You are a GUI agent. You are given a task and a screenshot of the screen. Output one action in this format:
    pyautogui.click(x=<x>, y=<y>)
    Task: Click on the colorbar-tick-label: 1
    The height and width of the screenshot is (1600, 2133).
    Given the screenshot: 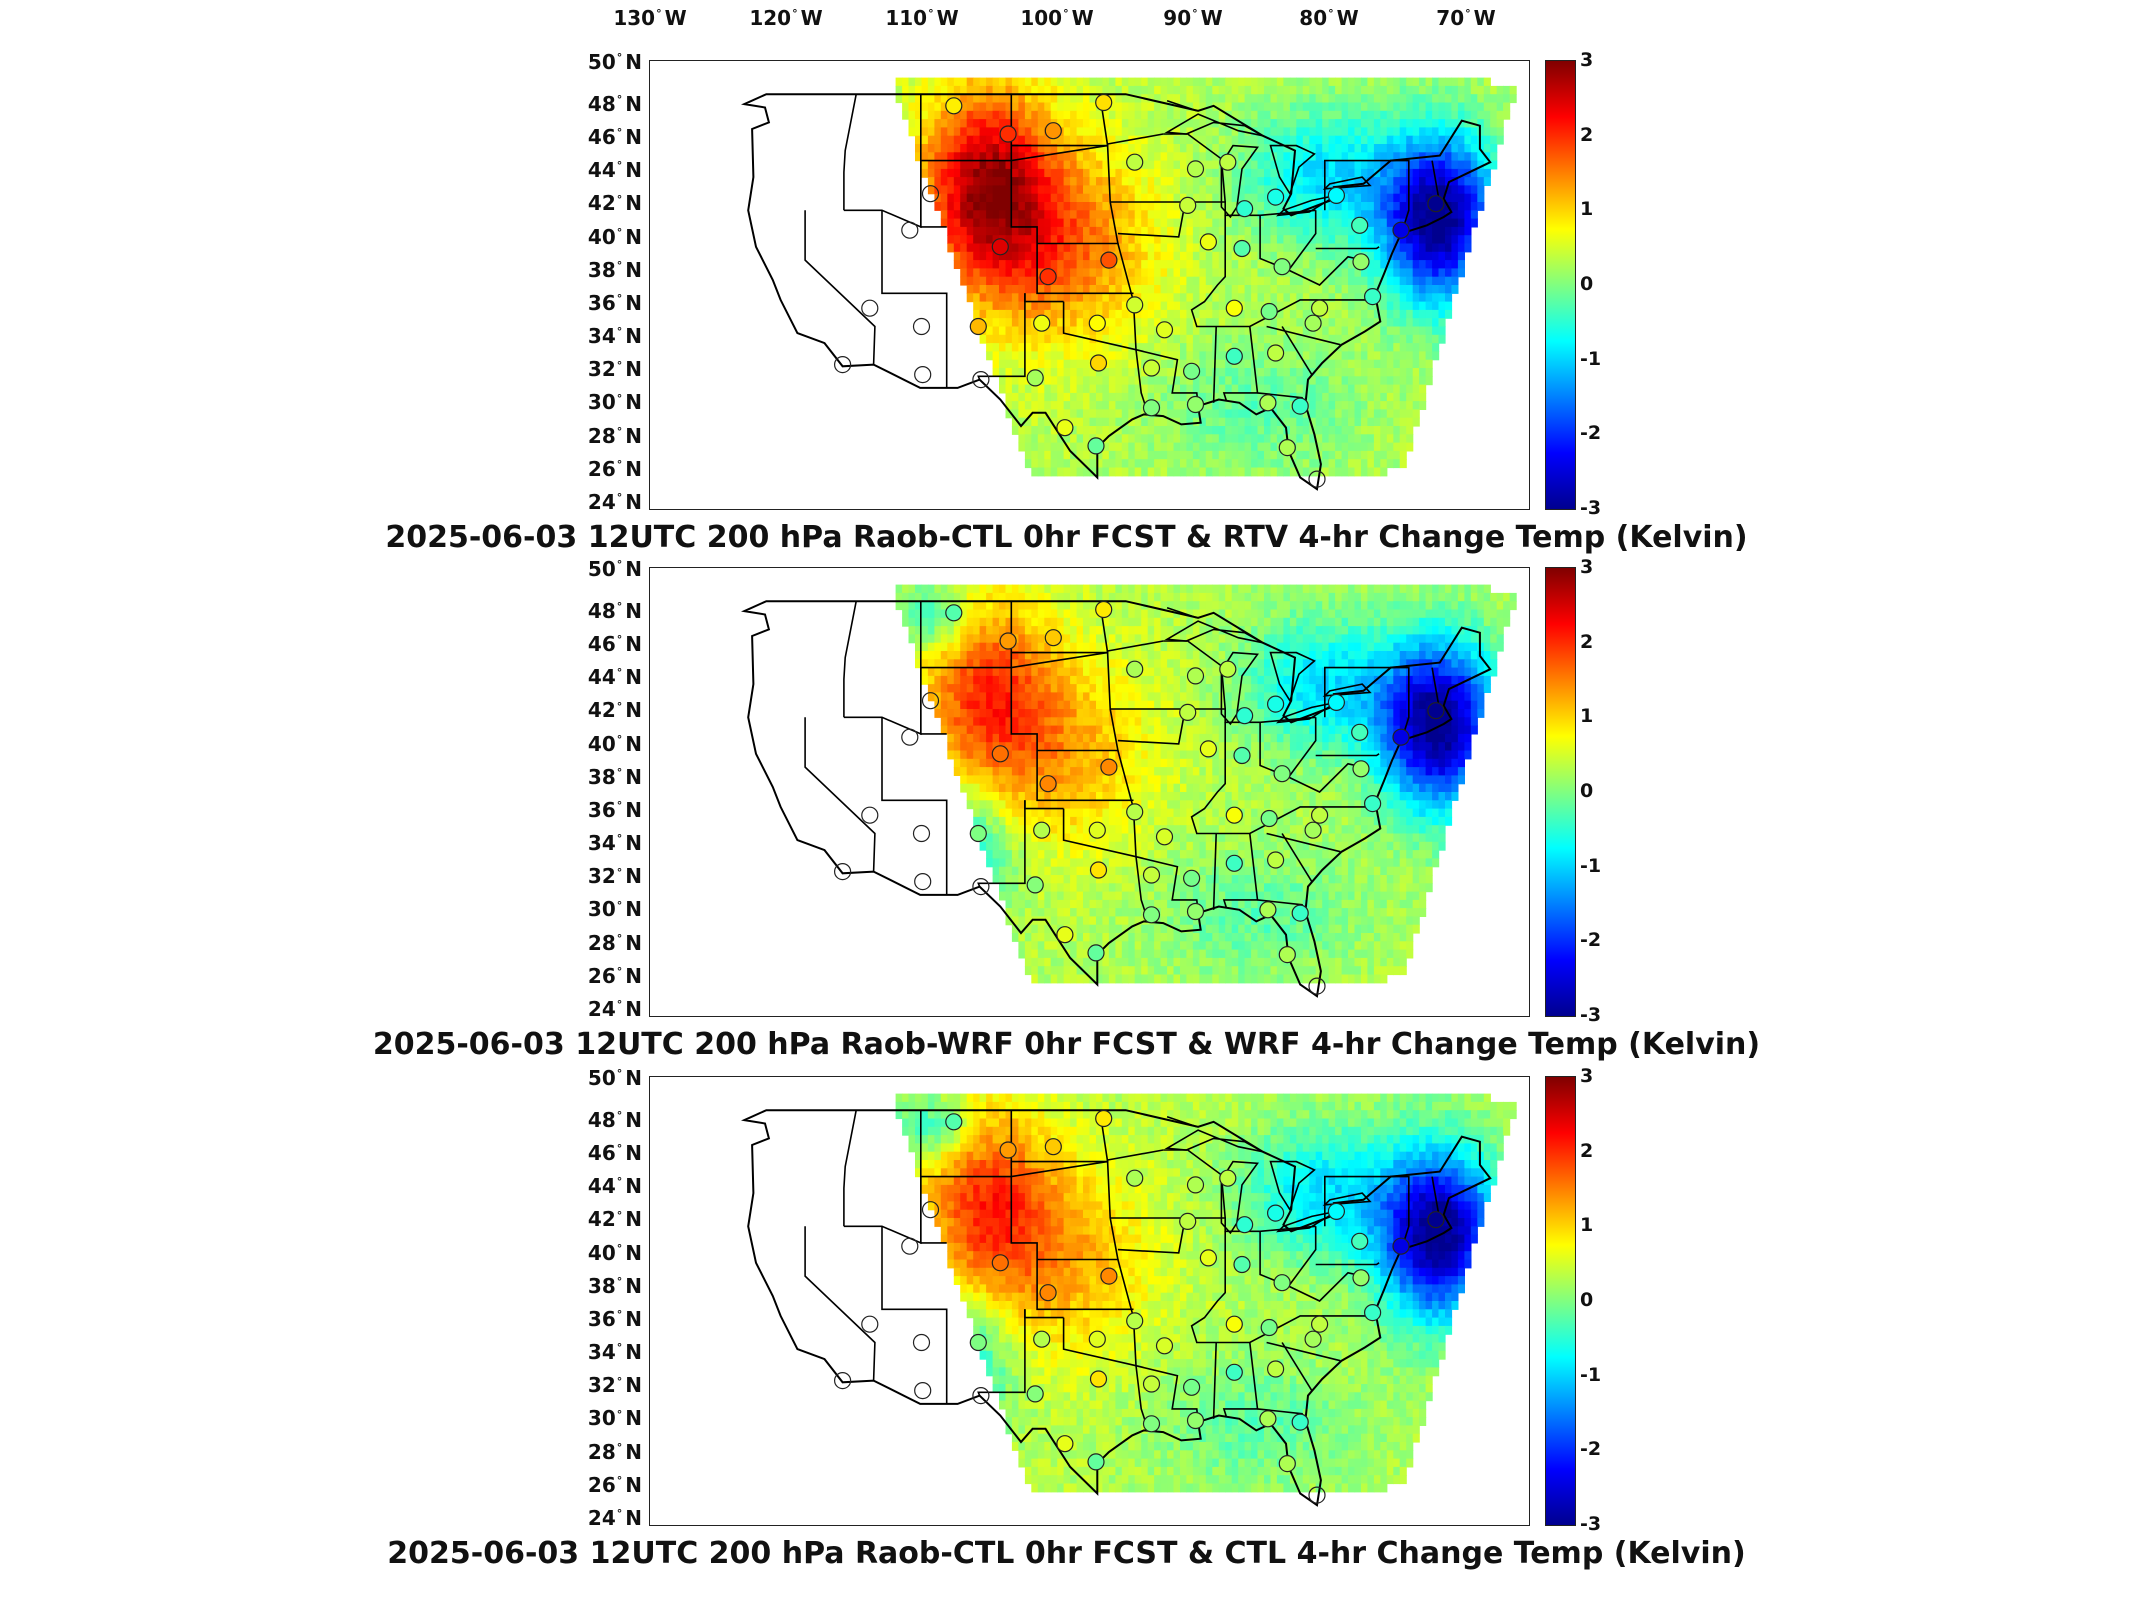 What is the action you would take?
    pyautogui.click(x=1587, y=209)
    